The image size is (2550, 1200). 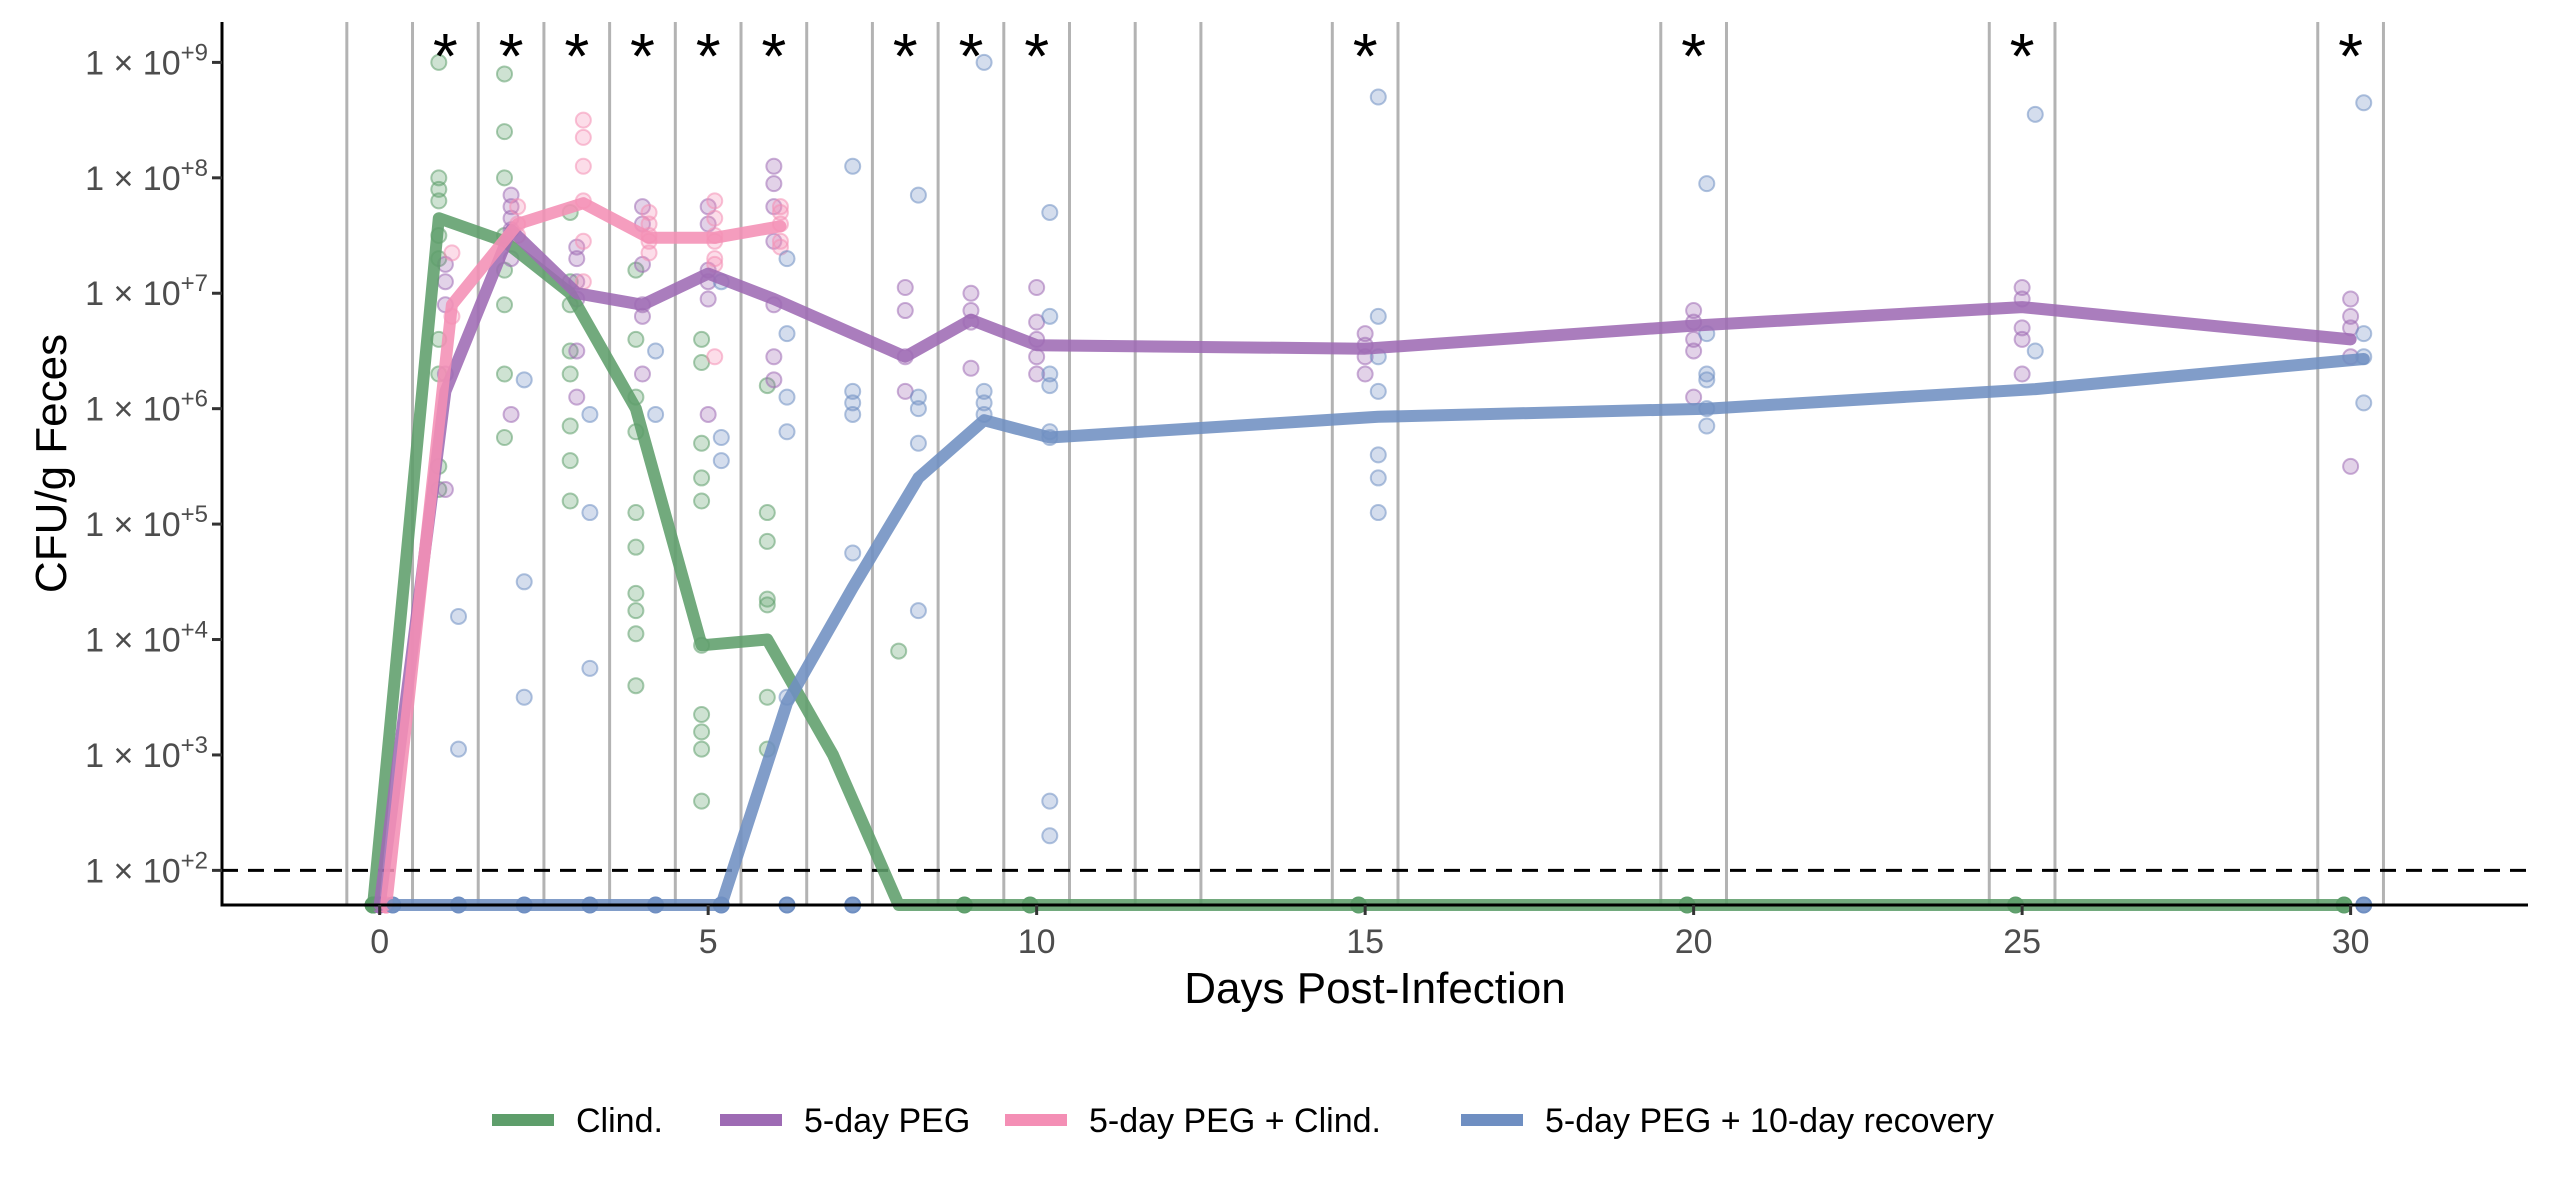 I want to click on x-axis-title: Days Post-Infection, so click(x=1375, y=988).